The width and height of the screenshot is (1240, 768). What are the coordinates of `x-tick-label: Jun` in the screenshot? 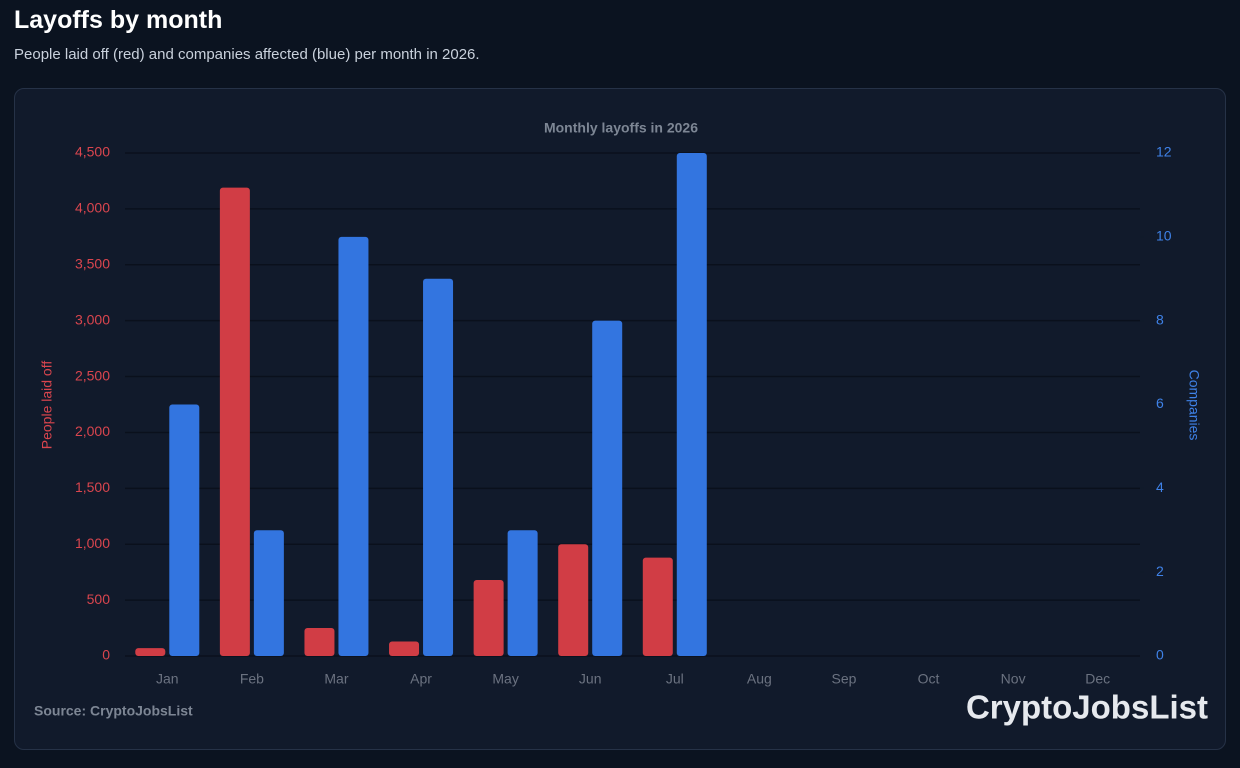 It's located at (590, 679).